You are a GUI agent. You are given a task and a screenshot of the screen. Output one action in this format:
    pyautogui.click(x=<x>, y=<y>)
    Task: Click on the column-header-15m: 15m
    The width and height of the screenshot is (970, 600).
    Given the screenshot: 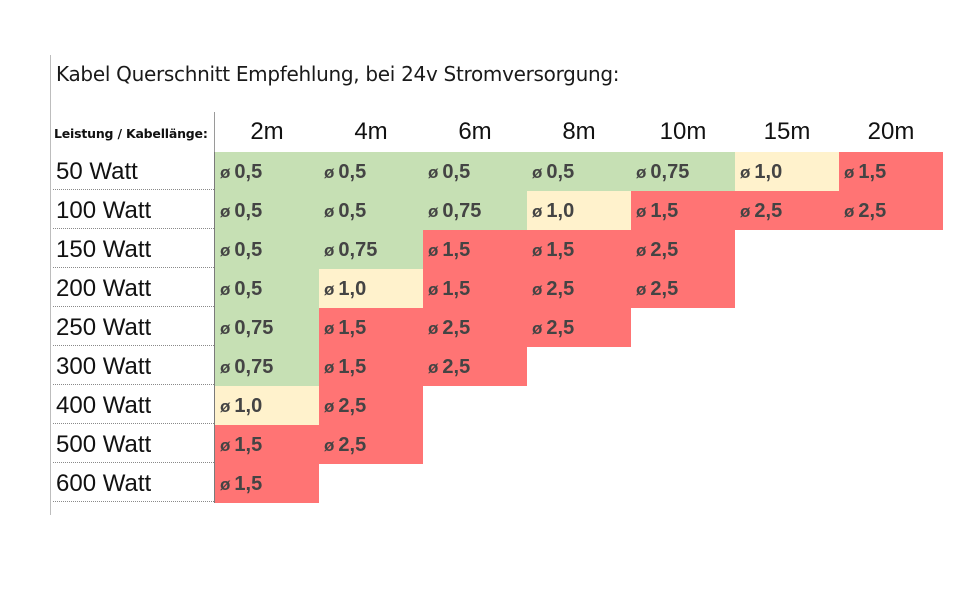 What is the action you would take?
    pyautogui.click(x=787, y=131)
    